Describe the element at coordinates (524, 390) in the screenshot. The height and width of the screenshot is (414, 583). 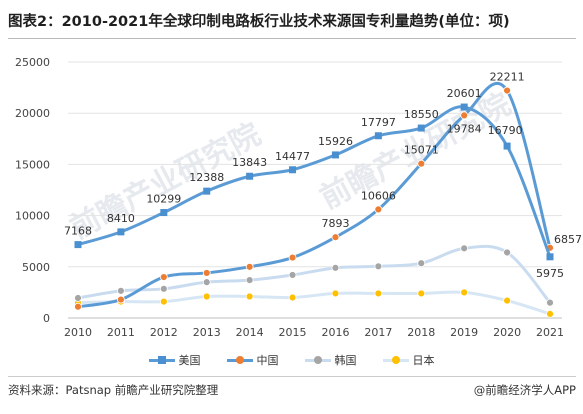
I see `credit-note: @前瞻经济学人APP` at that location.